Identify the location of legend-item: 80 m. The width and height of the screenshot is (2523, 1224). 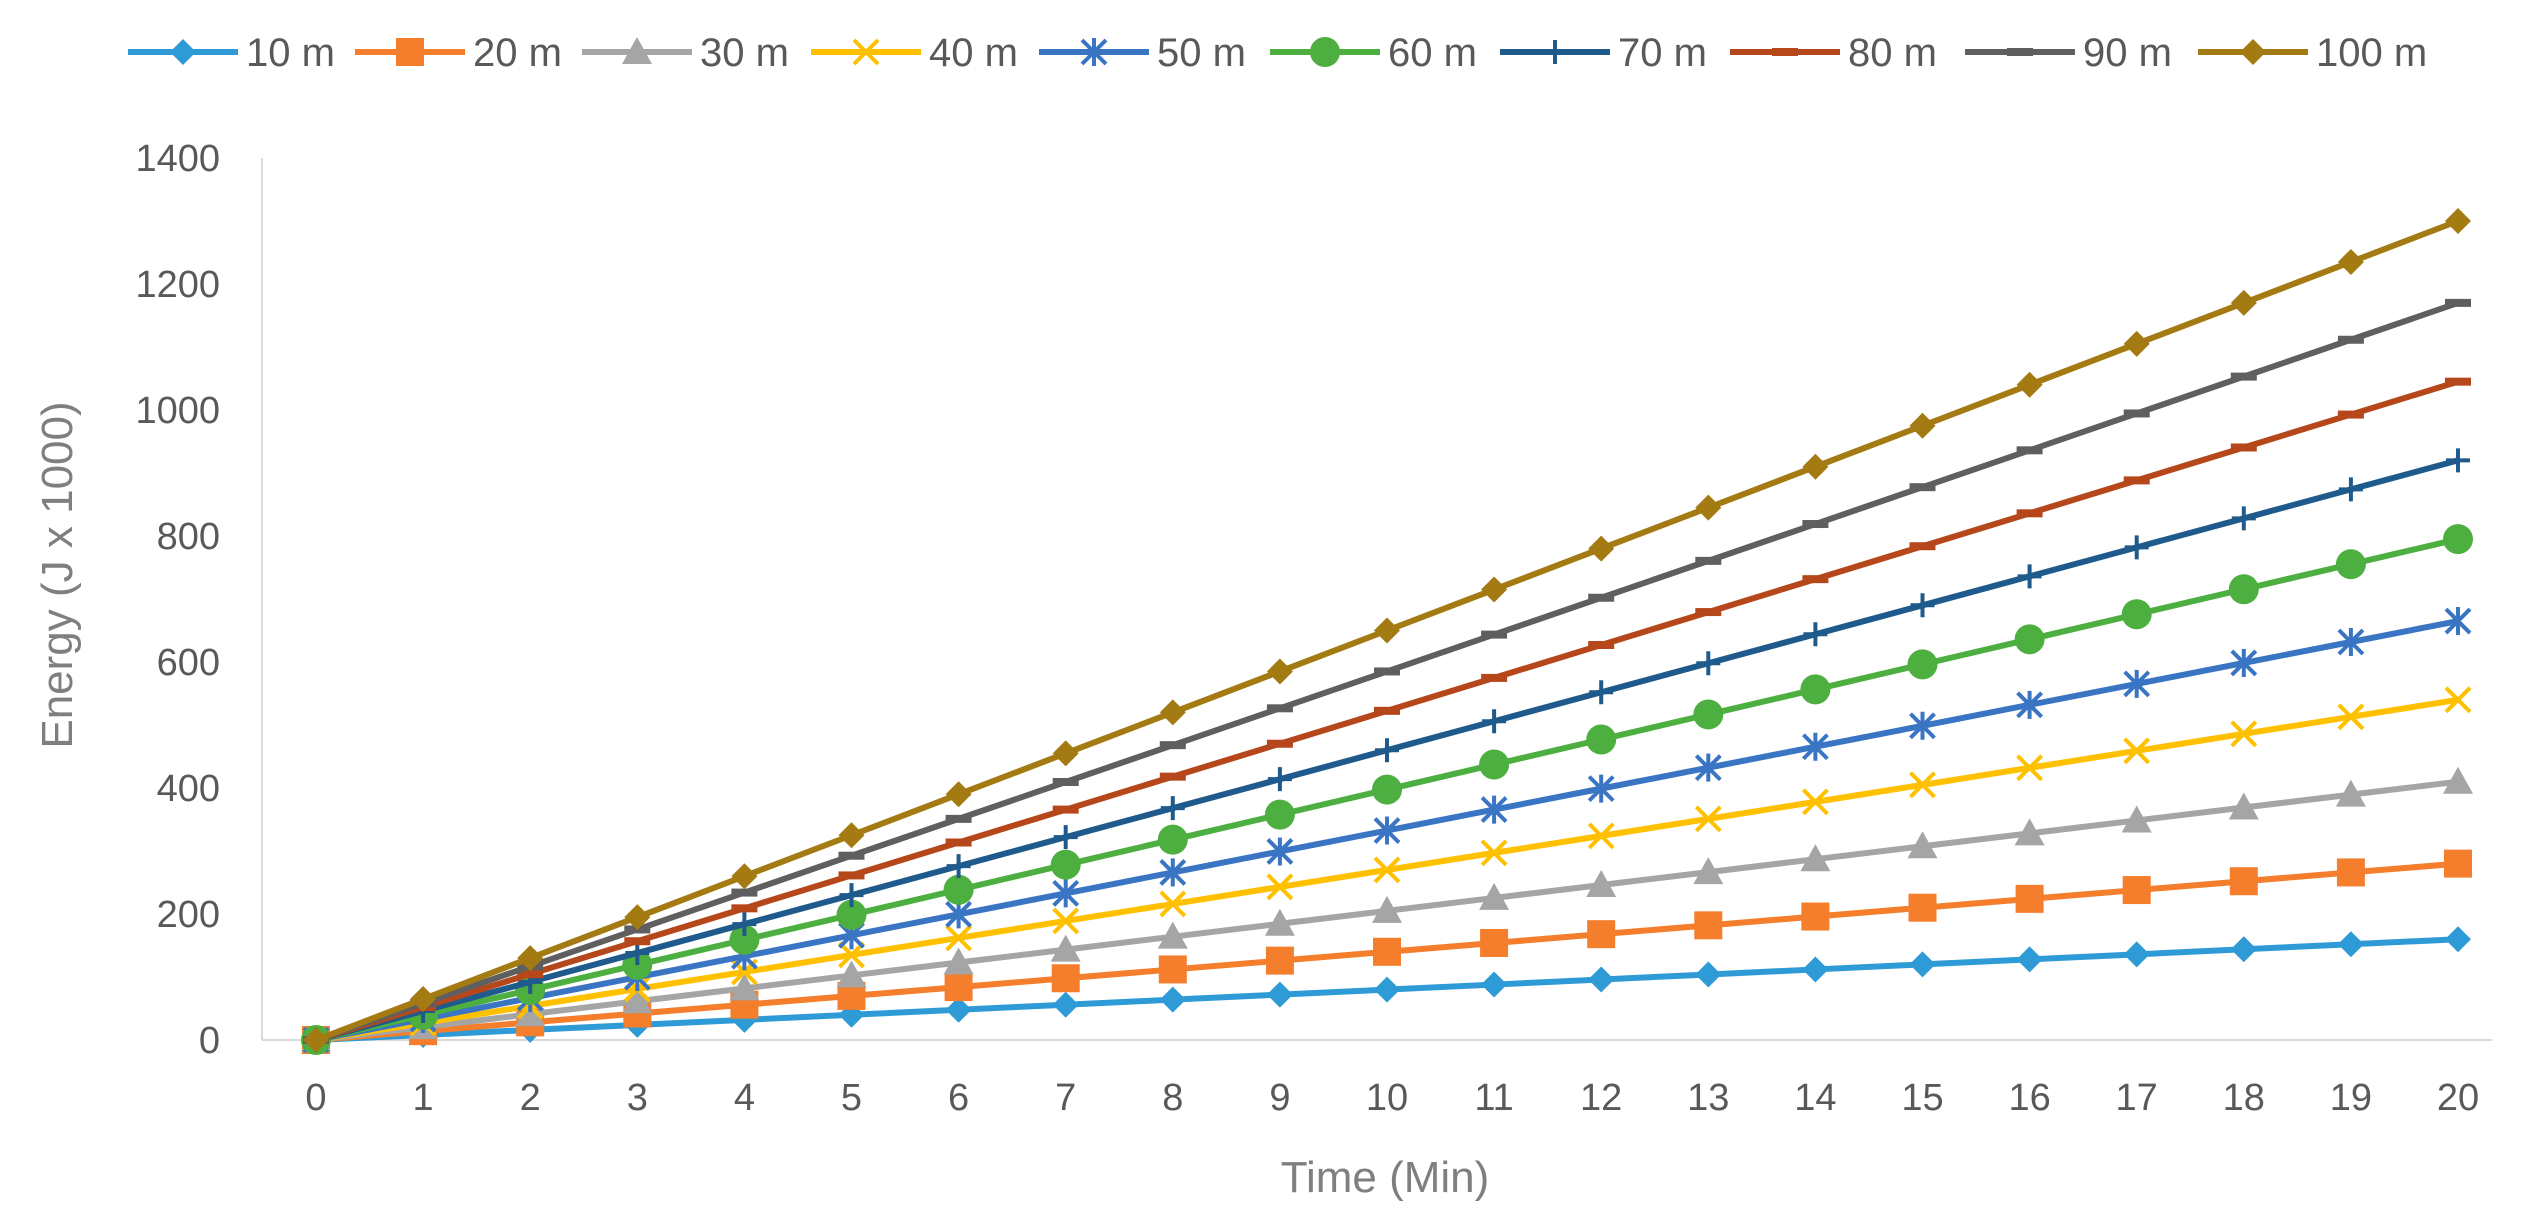
(1833, 53).